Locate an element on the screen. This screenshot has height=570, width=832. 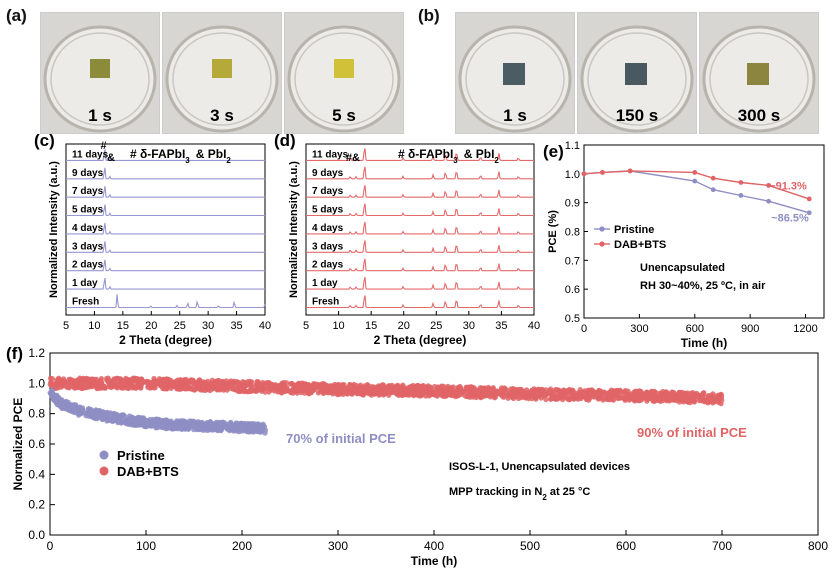
x-axis-label-c: 2 Theta (degree) is located at coordinates (165, 340).